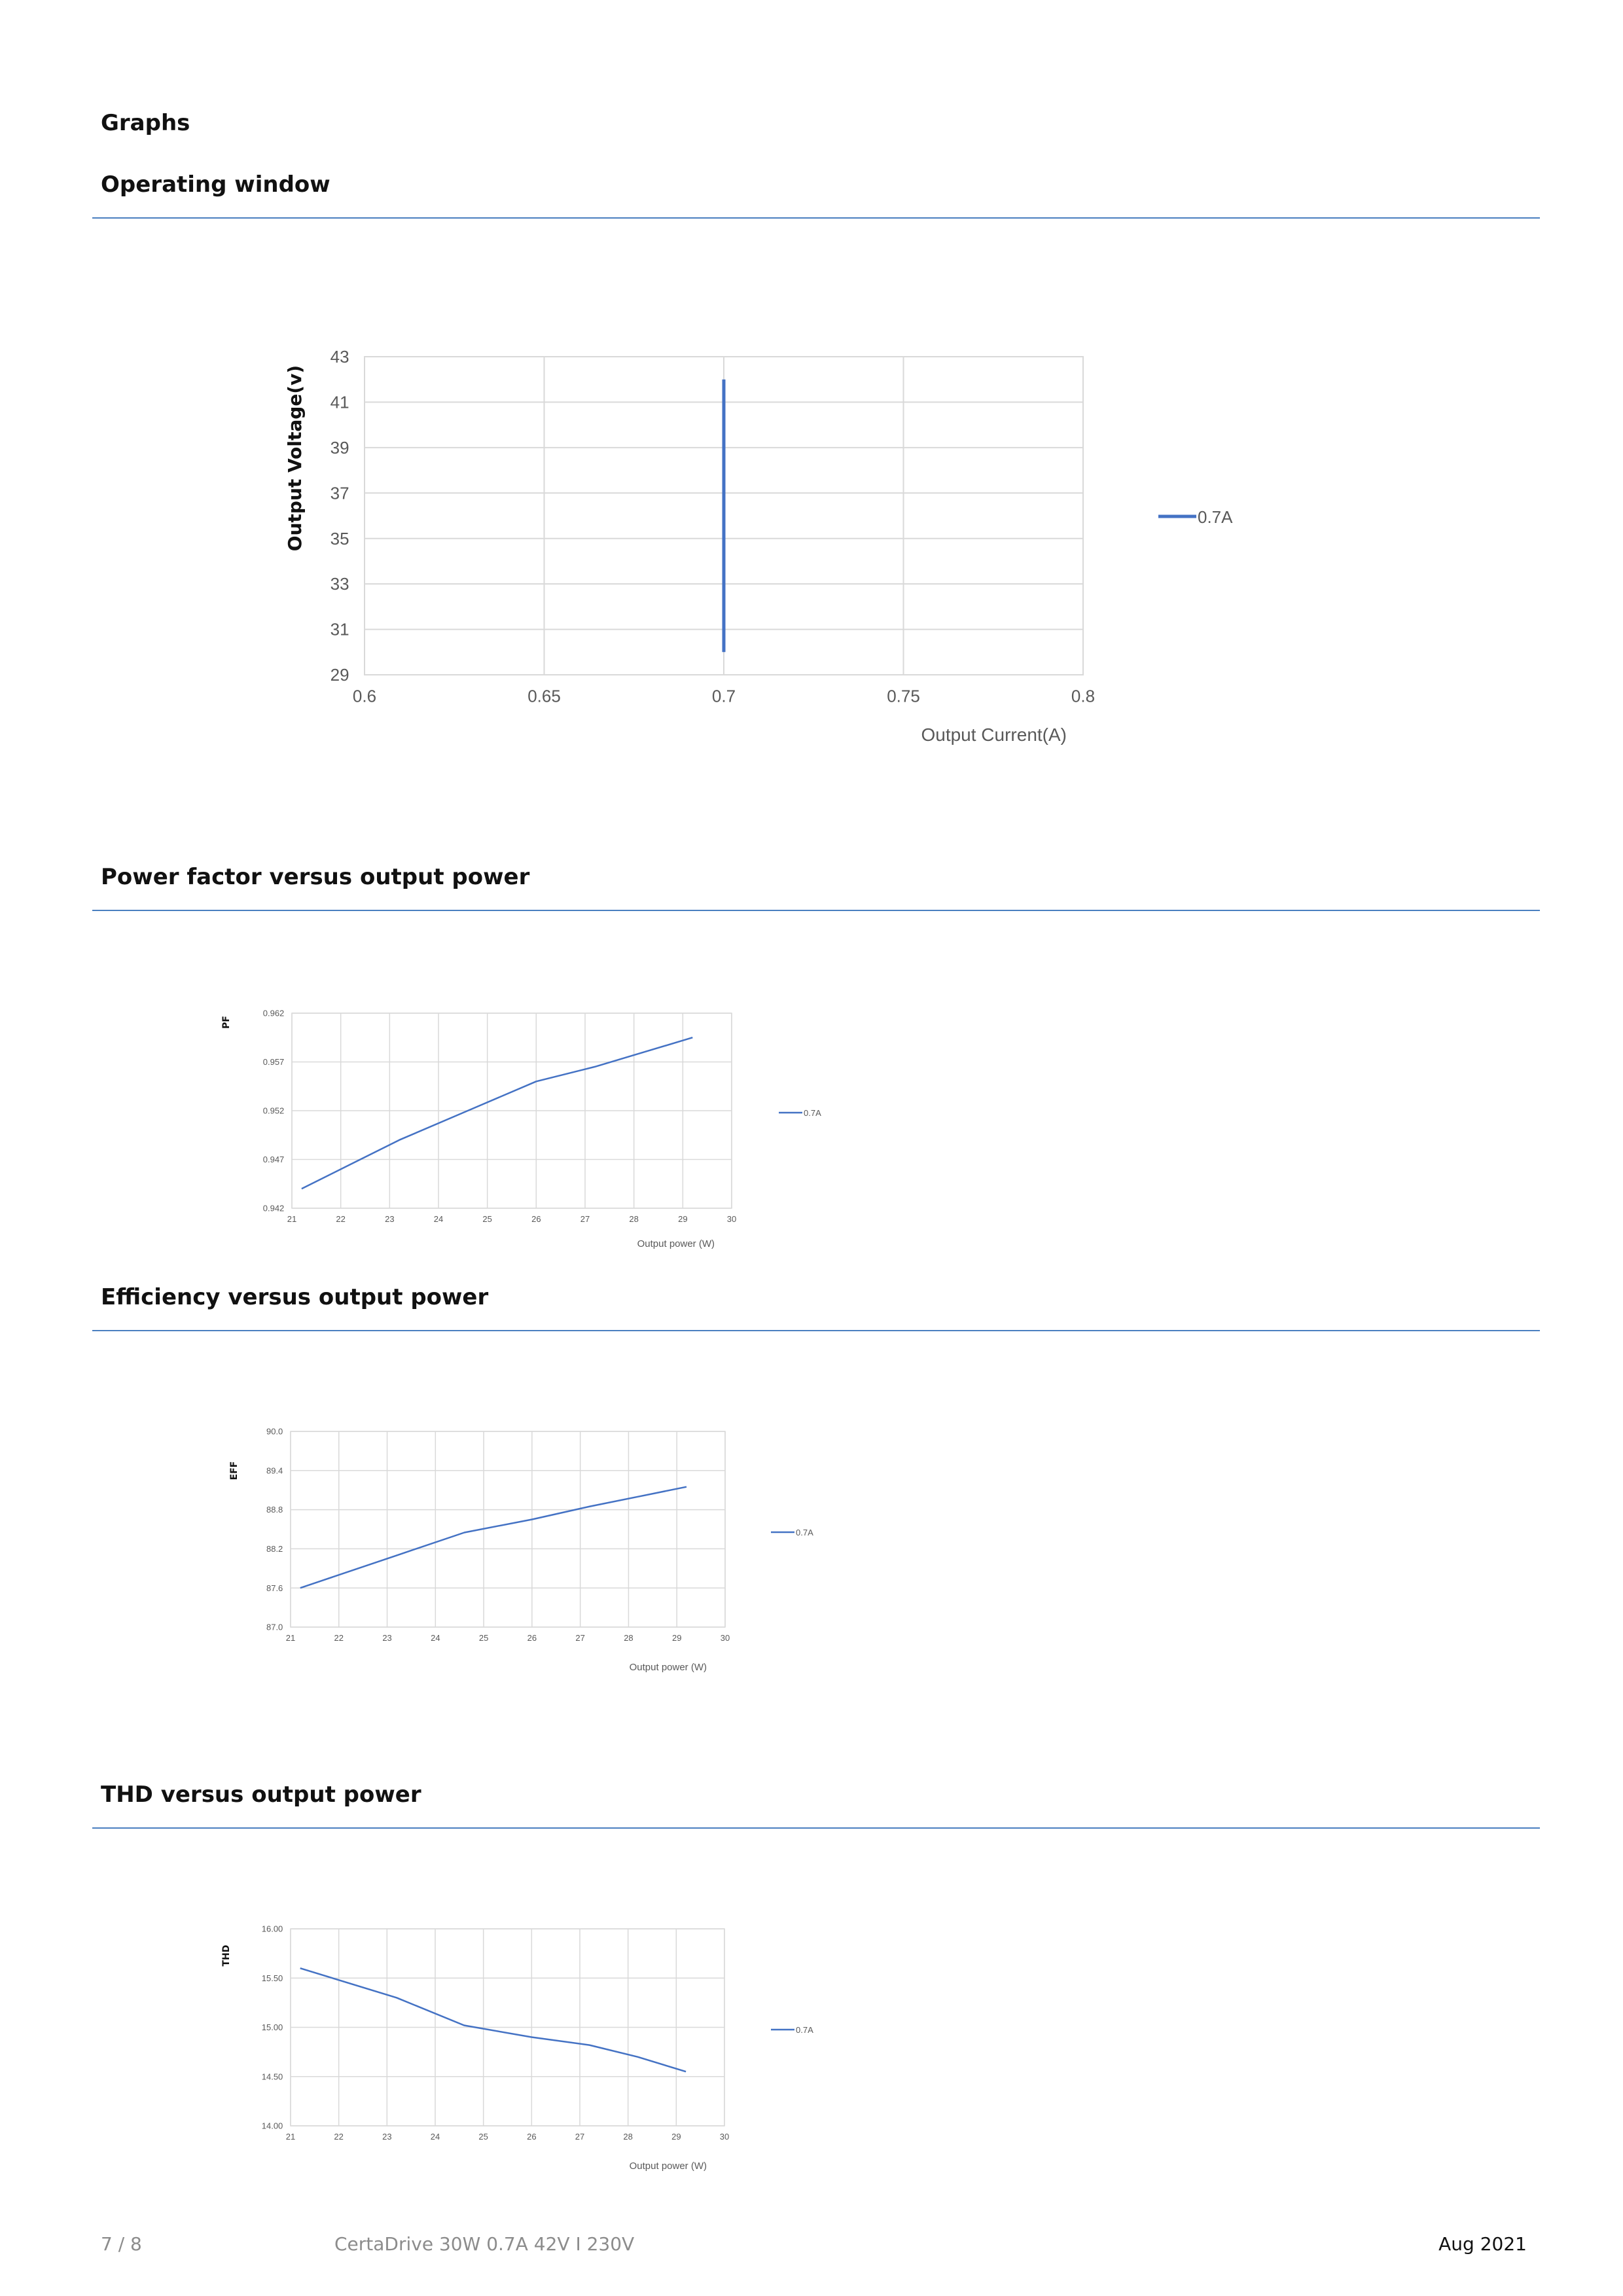 This screenshot has width=1623, height=2296. I want to click on y-tick-label: 43, so click(339, 357).